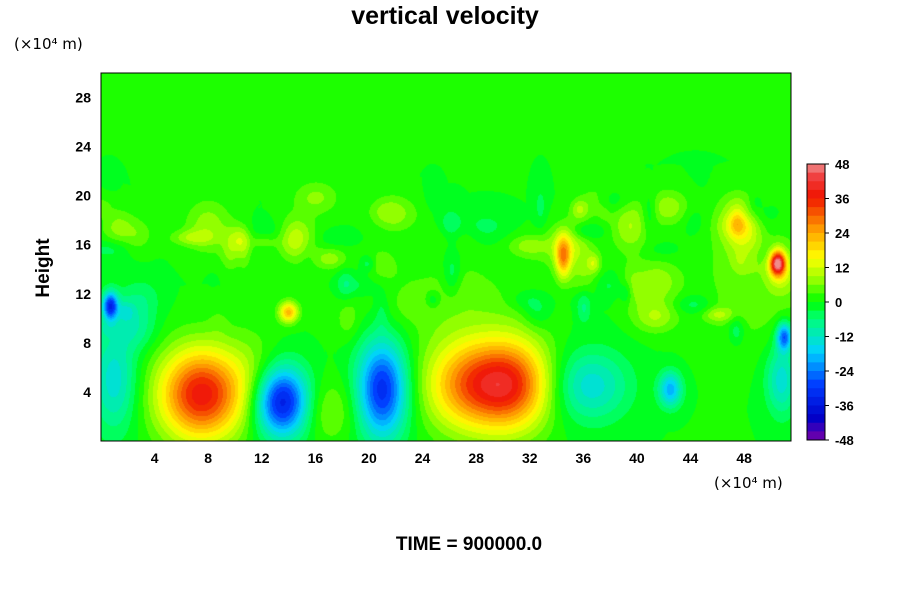  Describe the element at coordinates (369, 458) in the screenshot. I see `x-tick-label: 20` at that location.